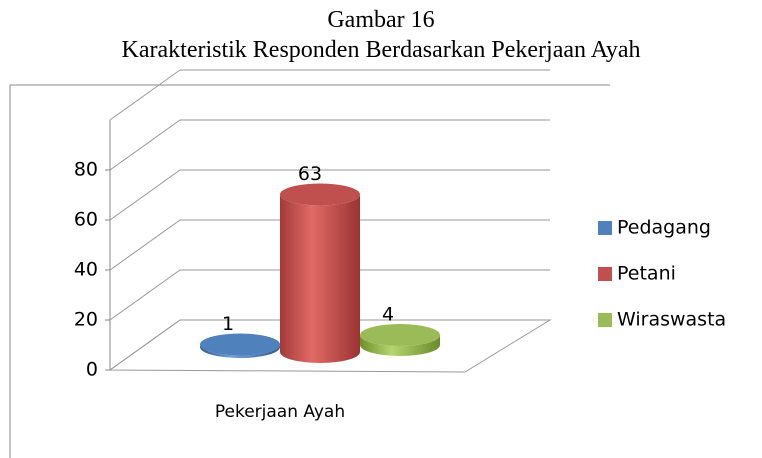 The height and width of the screenshot is (458, 762). I want to click on data-label: 1, so click(228, 324).